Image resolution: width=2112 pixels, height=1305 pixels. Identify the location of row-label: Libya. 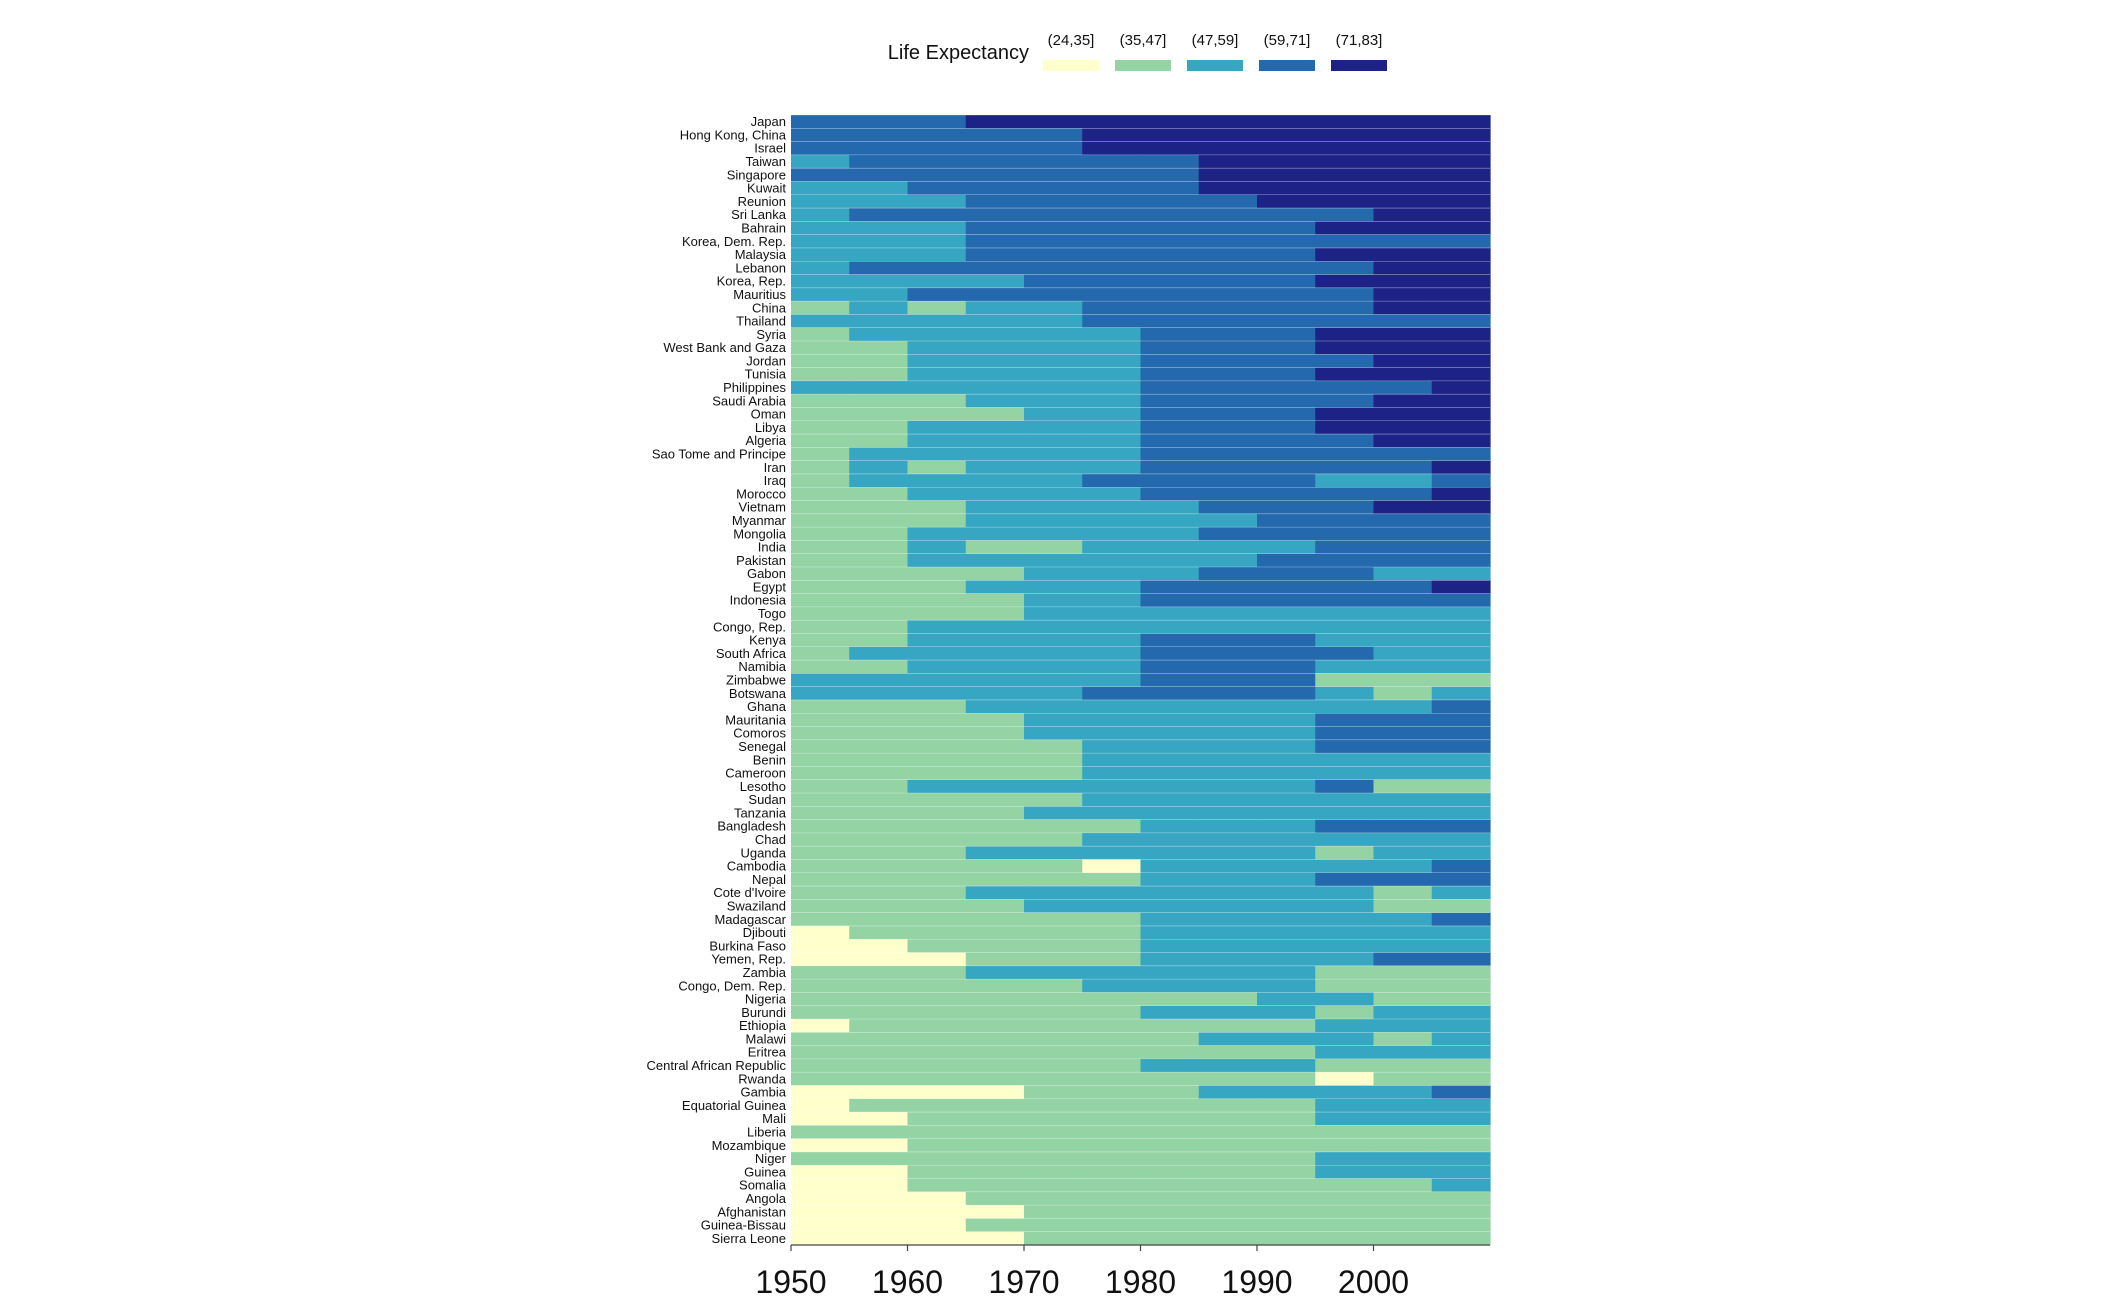
(771, 427).